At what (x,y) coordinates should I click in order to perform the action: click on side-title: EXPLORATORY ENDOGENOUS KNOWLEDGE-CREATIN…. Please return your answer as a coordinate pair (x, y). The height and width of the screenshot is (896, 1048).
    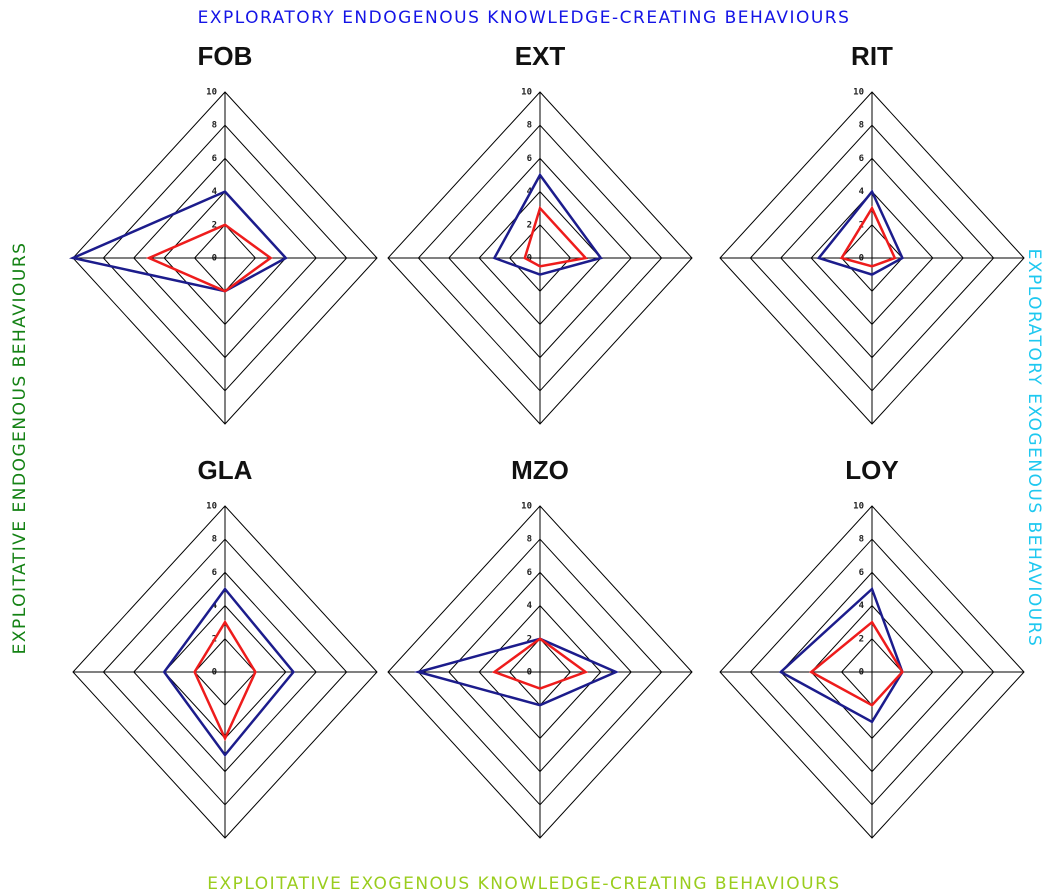
    Looking at the image, I should click on (524, 18).